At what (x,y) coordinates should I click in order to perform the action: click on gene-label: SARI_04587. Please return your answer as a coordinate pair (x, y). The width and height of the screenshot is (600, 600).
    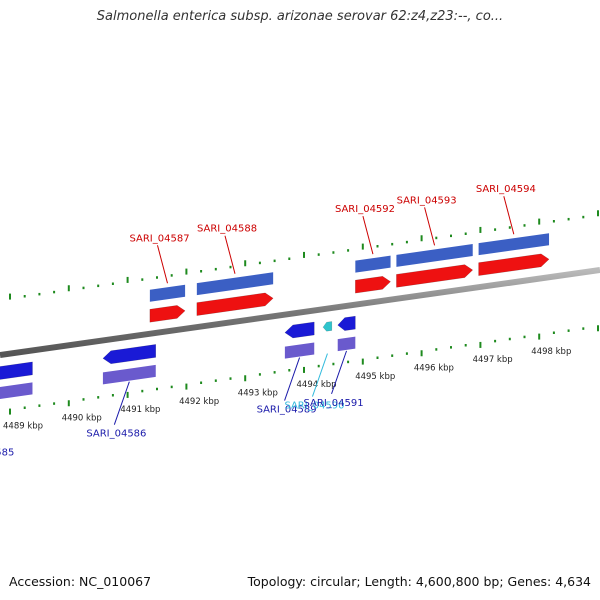
    Looking at the image, I should click on (159, 238).